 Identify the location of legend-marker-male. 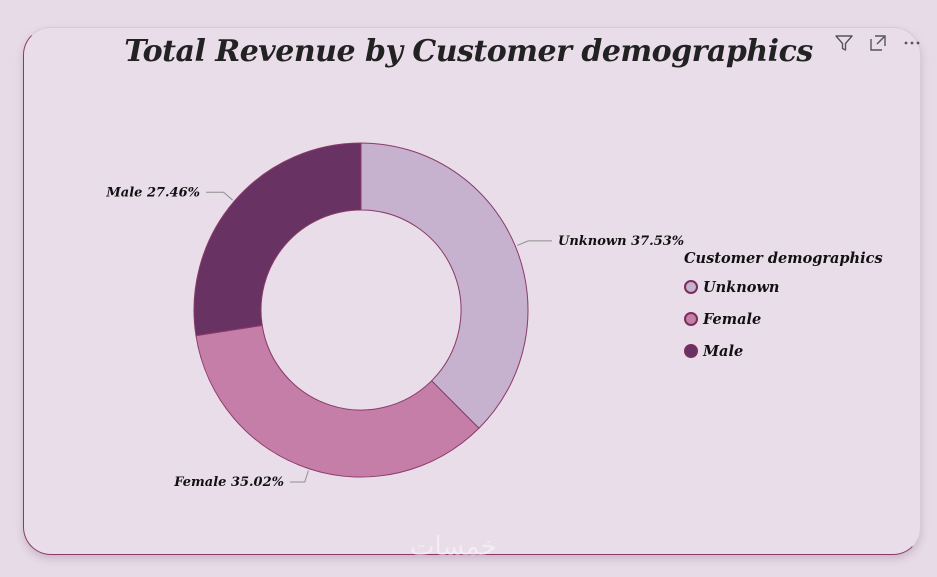
(691, 351).